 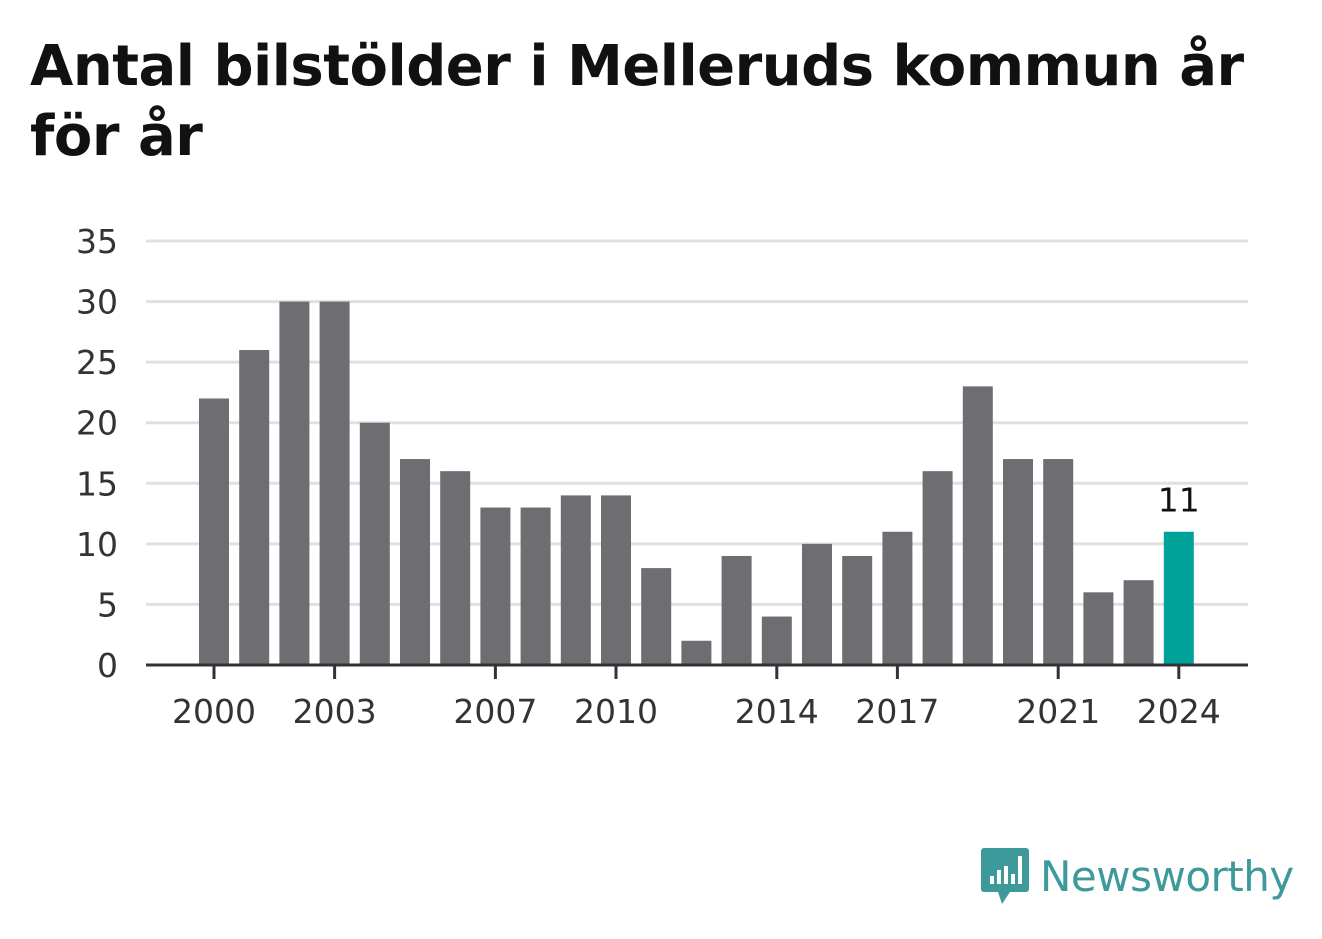 I want to click on x-tick-label: 2017, so click(x=897, y=711).